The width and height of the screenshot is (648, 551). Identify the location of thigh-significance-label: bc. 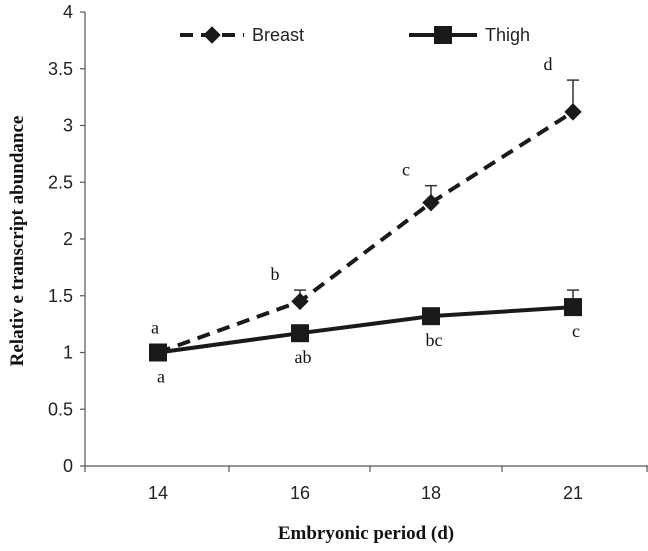
(434, 340).